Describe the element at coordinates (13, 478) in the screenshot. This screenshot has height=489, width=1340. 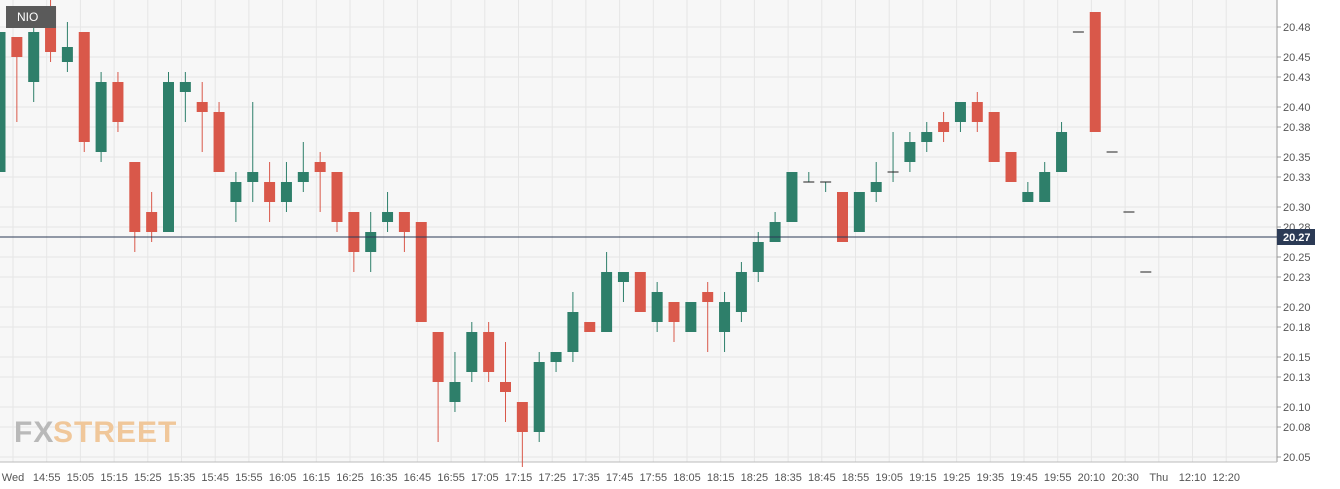
I see `x-tick-label: Wed` at that location.